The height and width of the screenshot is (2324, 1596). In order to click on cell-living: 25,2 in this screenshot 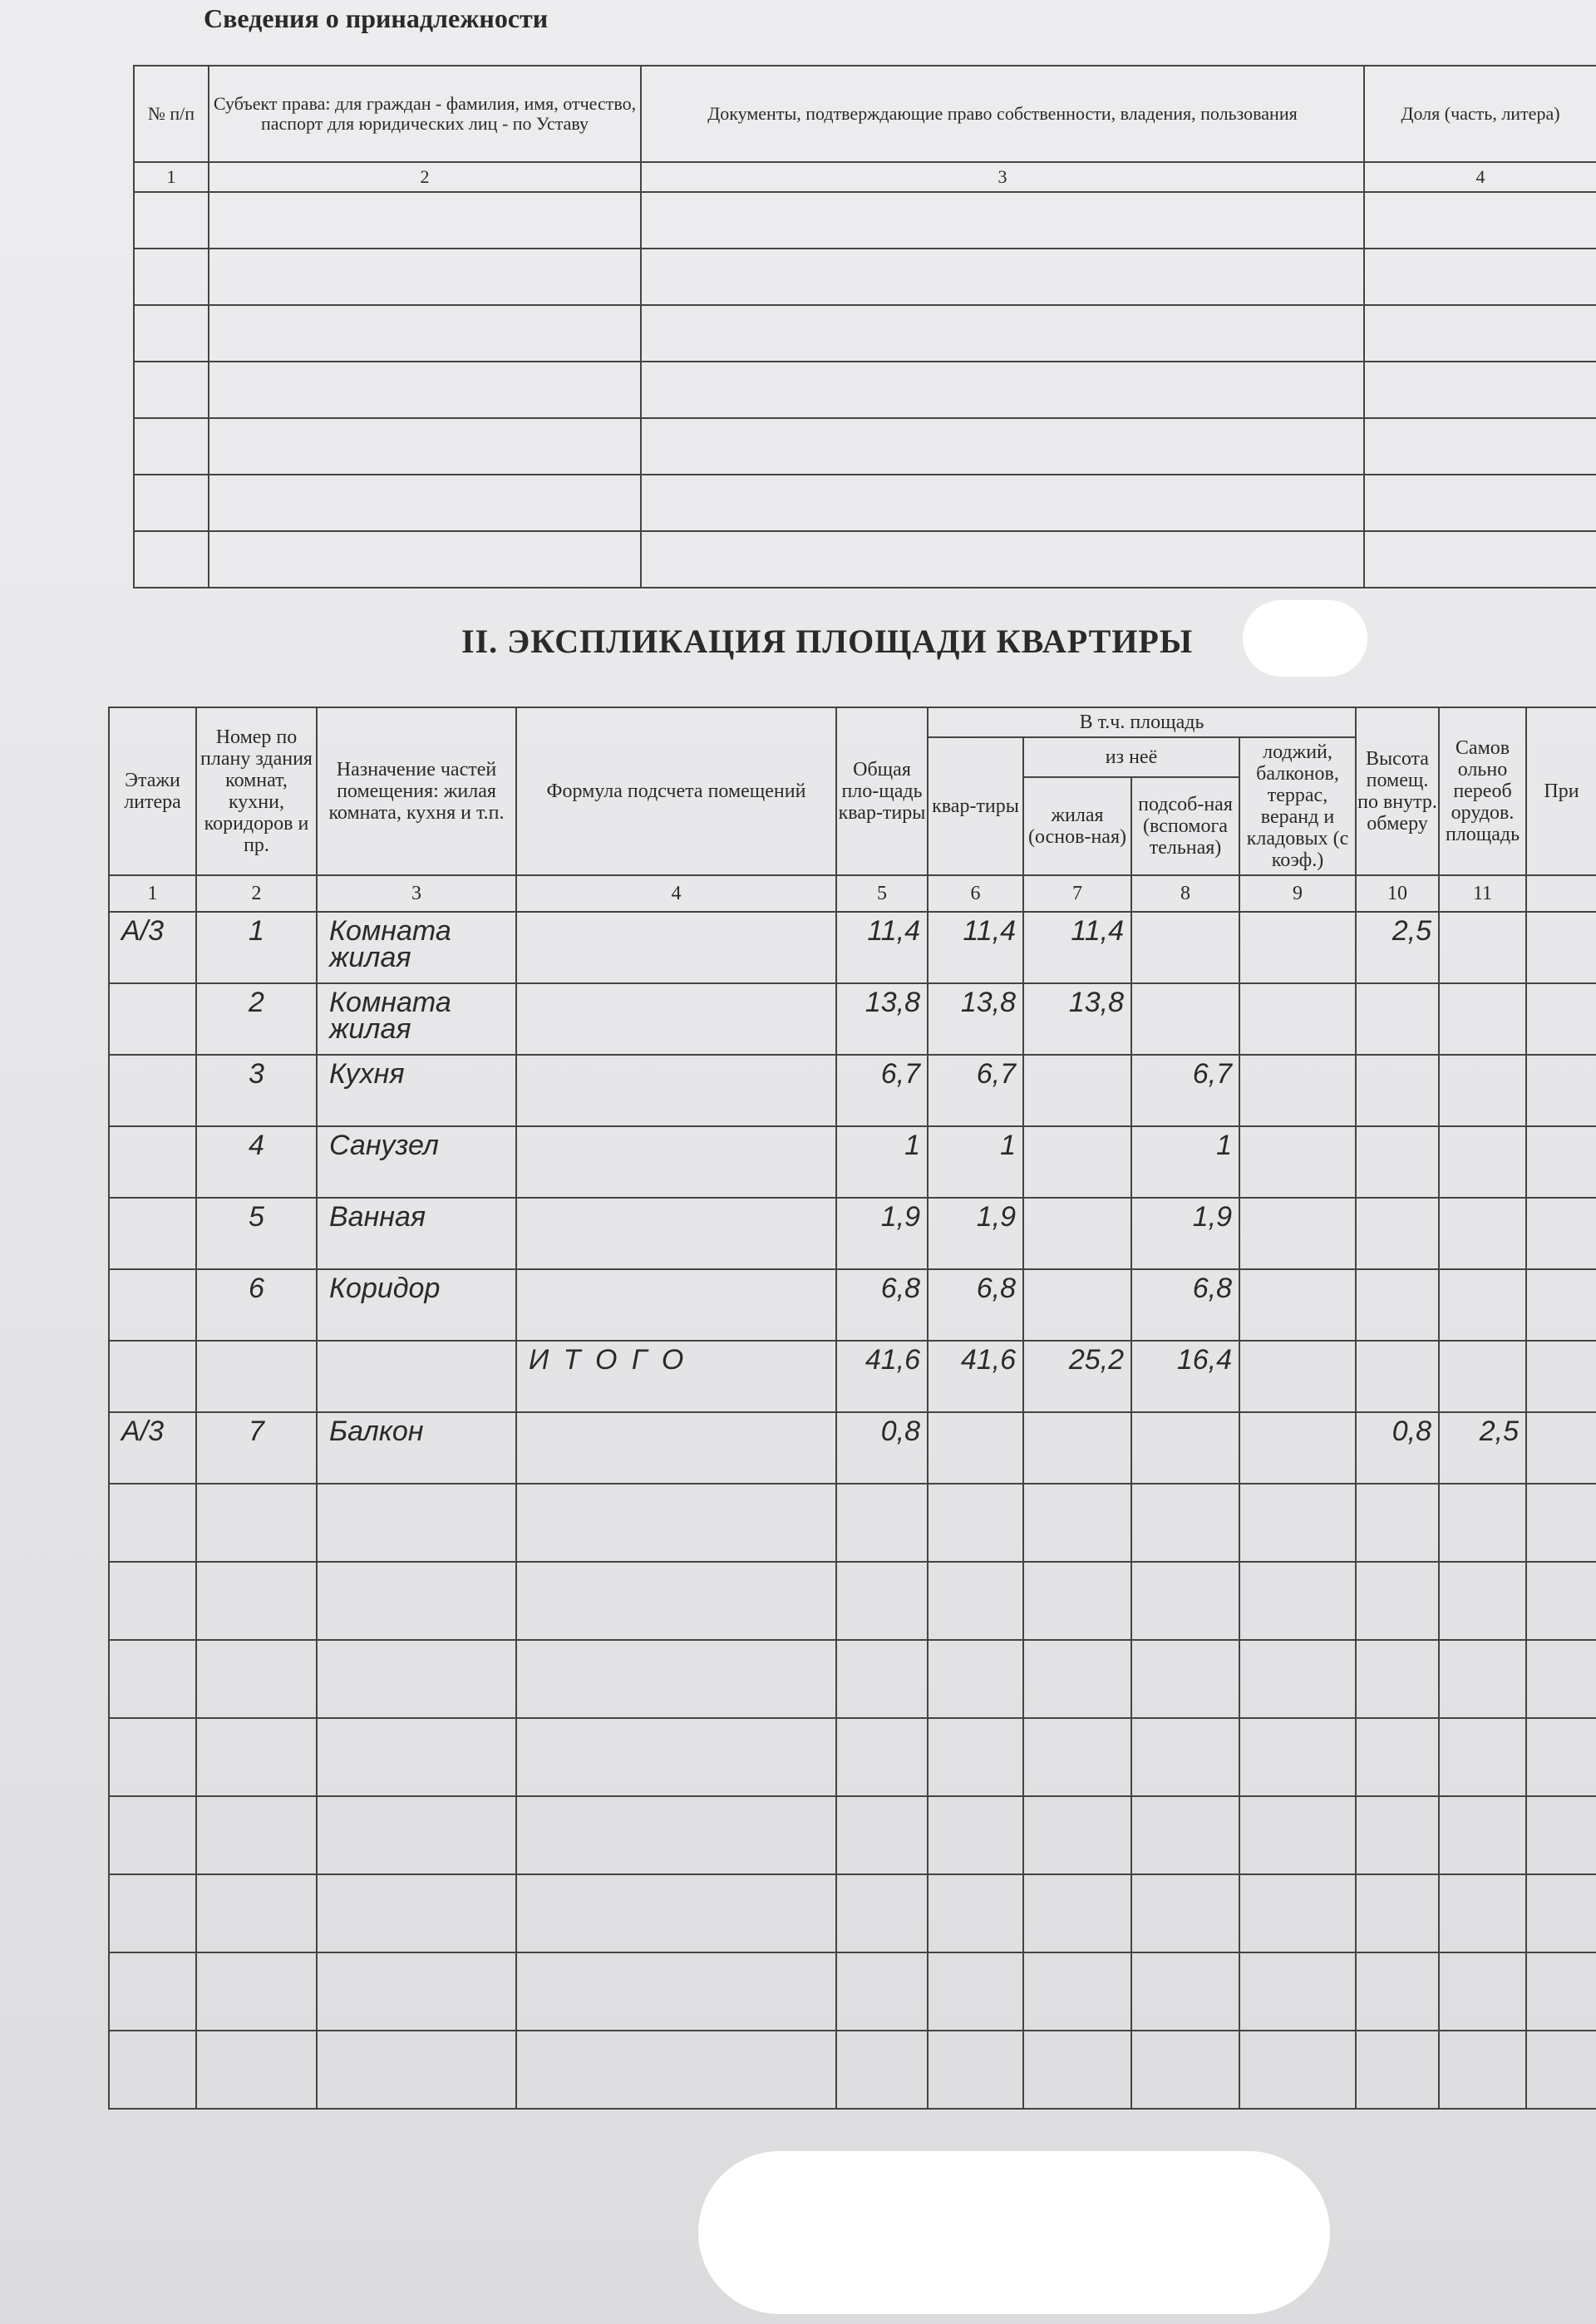, I will do `click(1077, 1376)`.